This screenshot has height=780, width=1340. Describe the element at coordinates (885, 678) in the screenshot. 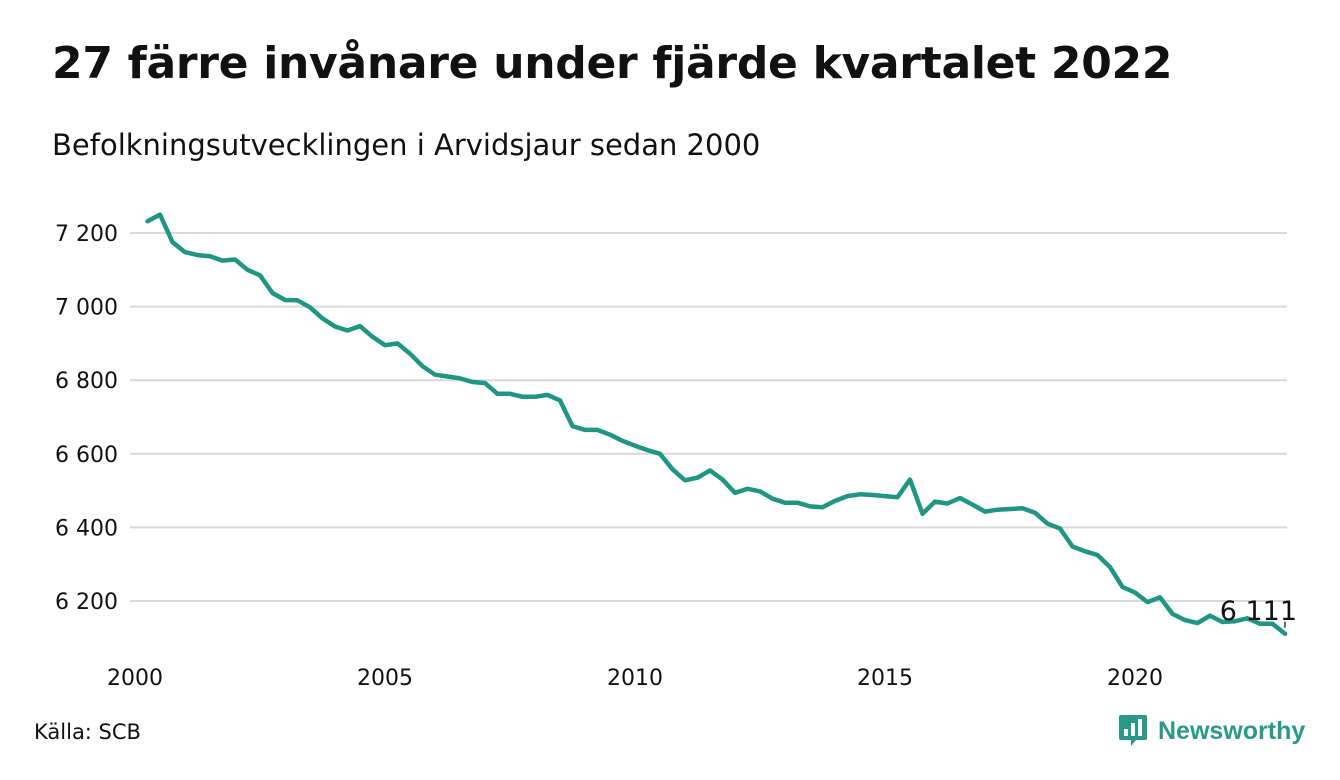

I see `x-tick-label: 2015` at that location.